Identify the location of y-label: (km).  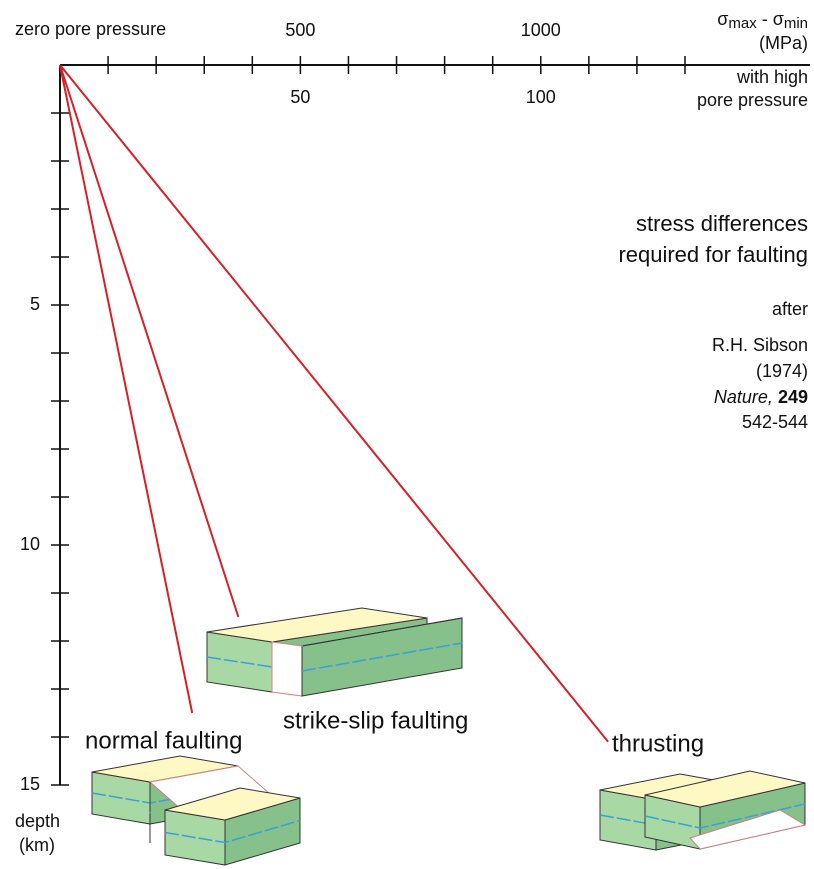
(37, 845).